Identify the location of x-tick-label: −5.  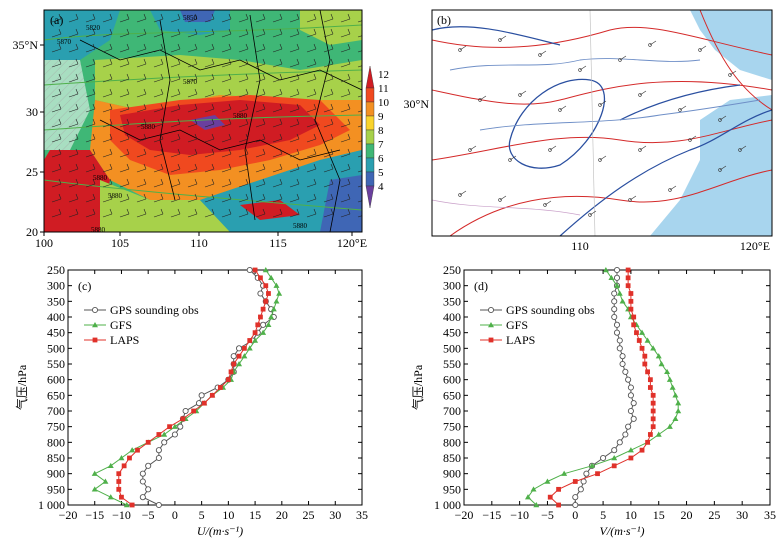
(547, 515).